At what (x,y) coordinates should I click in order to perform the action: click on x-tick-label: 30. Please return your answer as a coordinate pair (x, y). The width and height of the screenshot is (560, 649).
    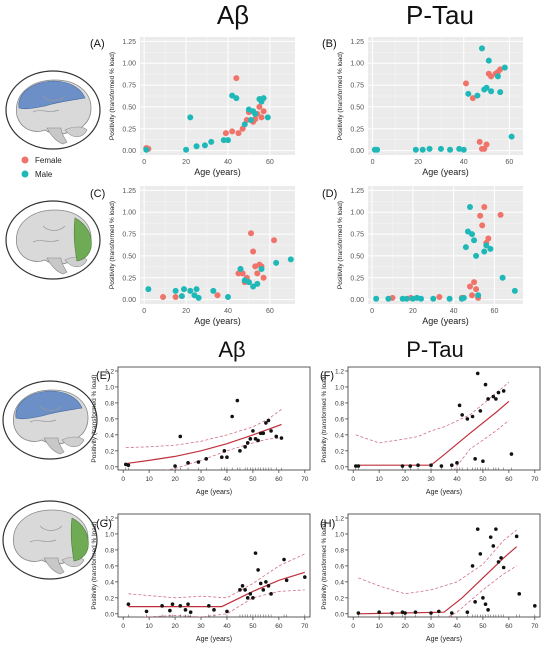
    Looking at the image, I should click on (431, 626).